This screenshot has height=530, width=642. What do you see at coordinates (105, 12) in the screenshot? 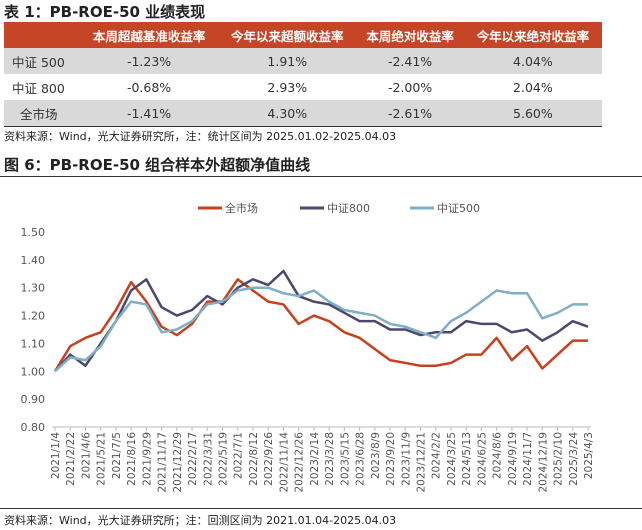
I see `table-title: 表 1：PB-ROE-50 业绩表现` at bounding box center [105, 12].